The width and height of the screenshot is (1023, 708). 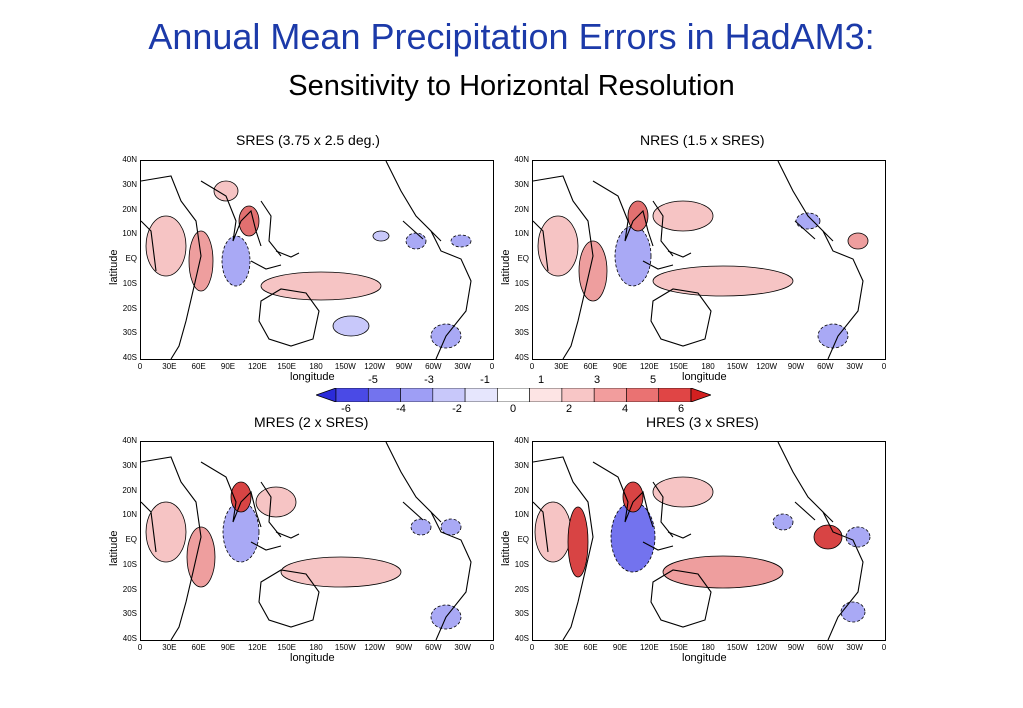 What do you see at coordinates (521, 440) in the screenshot?
I see `lat-tick-label: 40N` at bounding box center [521, 440].